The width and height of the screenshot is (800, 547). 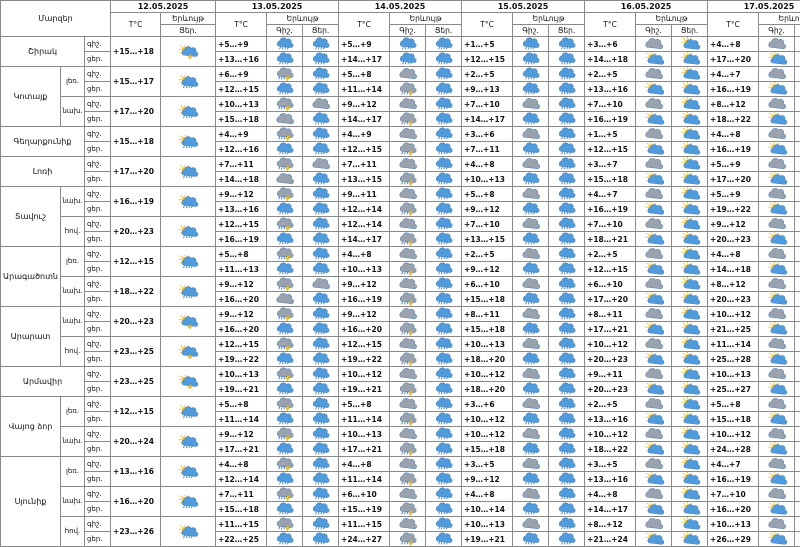 What do you see at coordinates (733, 329) in the screenshot?
I see `temperature-range: +21…+25` at bounding box center [733, 329].